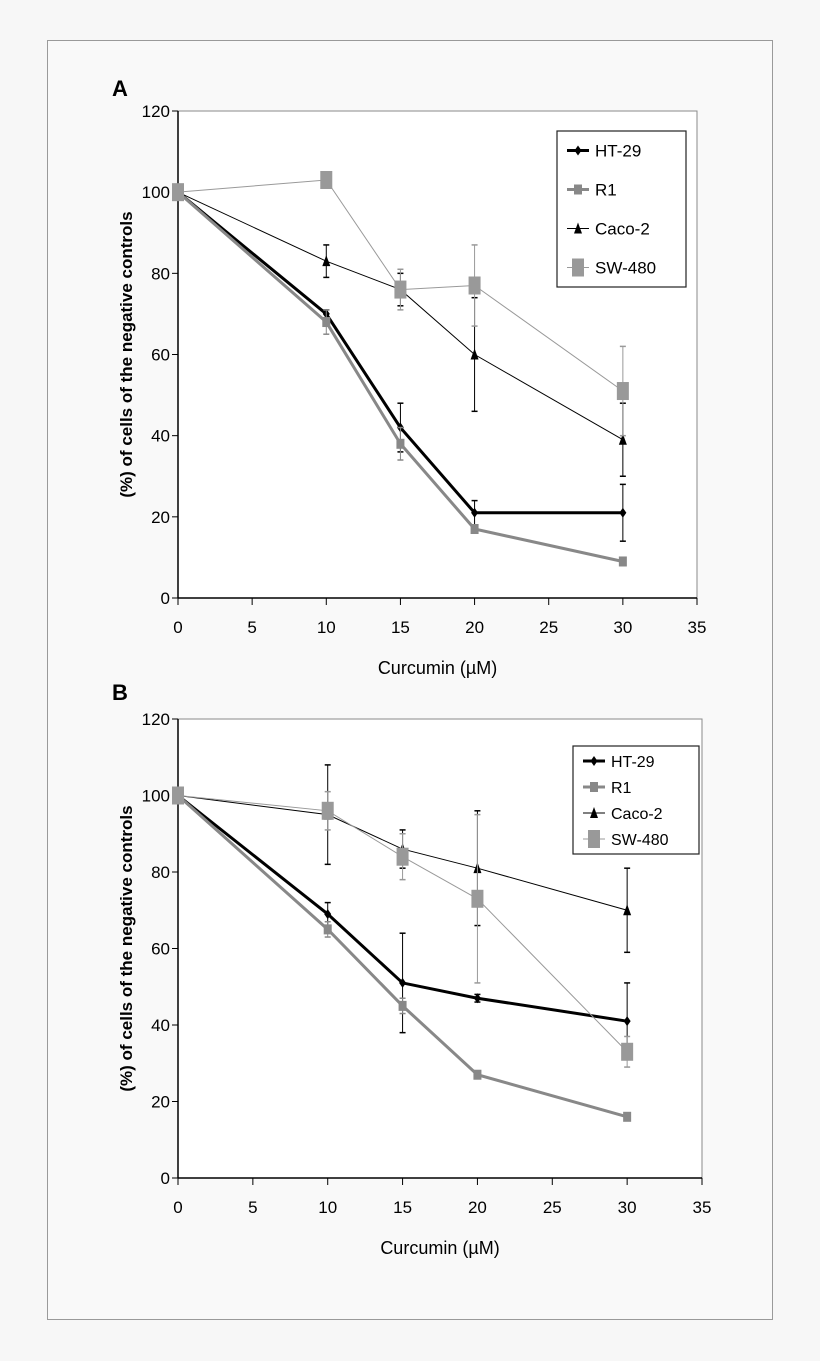 This screenshot has height=1361, width=820. What do you see at coordinates (120, 88) in the screenshot?
I see `panel-label: A` at bounding box center [120, 88].